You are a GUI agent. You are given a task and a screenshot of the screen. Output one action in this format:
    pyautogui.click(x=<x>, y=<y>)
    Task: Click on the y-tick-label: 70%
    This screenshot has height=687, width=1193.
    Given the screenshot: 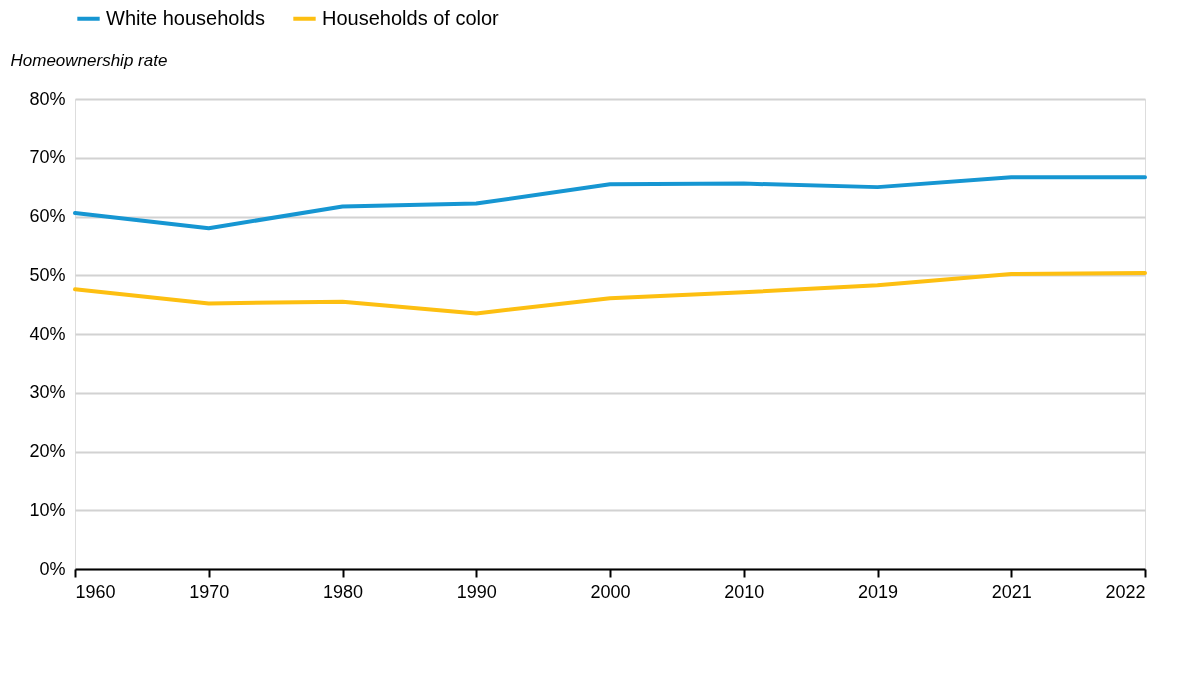 What is the action you would take?
    pyautogui.click(x=47, y=157)
    